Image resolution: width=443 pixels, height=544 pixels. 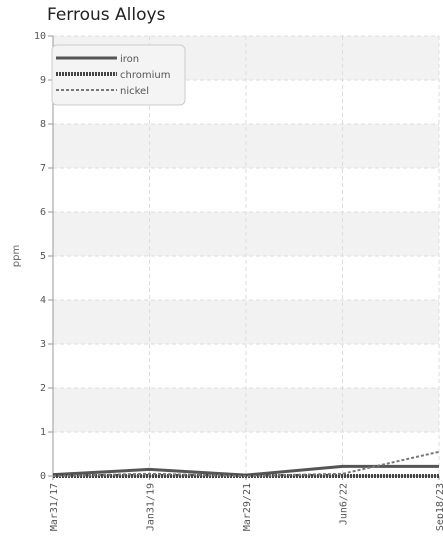 I want to click on x-tick-label: Mar29/21, so click(x=247, y=507).